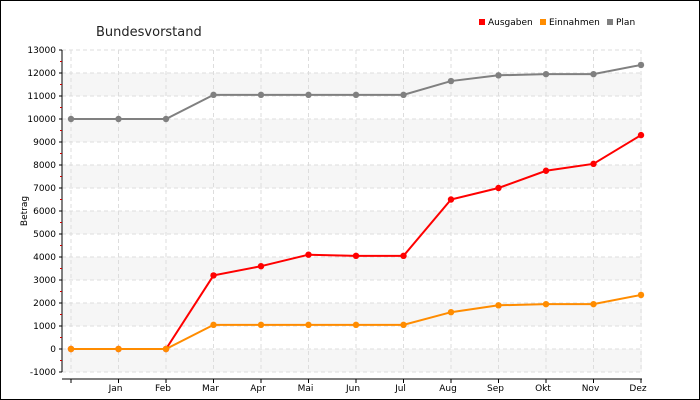 The width and height of the screenshot is (700, 400). I want to click on x-axis-ticks: Jan Feb Mar Apr Mai Jun Jul Aug Sep Okt Nov Dez, so click(358, 386).